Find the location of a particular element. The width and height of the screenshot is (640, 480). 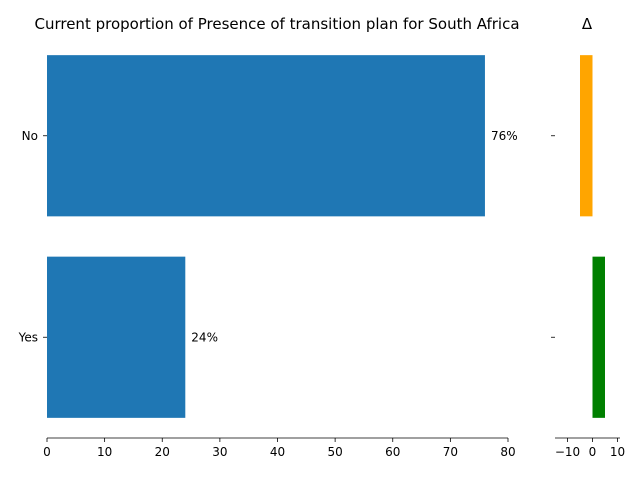

delta-bar-no is located at coordinates (586, 136).